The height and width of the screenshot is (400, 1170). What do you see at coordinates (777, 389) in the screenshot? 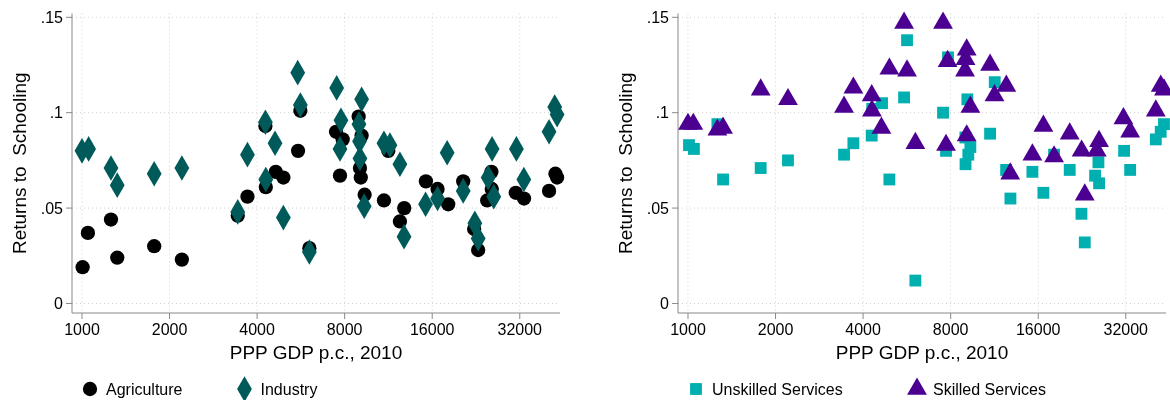
I see `legend-label: Unskilled Services` at bounding box center [777, 389].